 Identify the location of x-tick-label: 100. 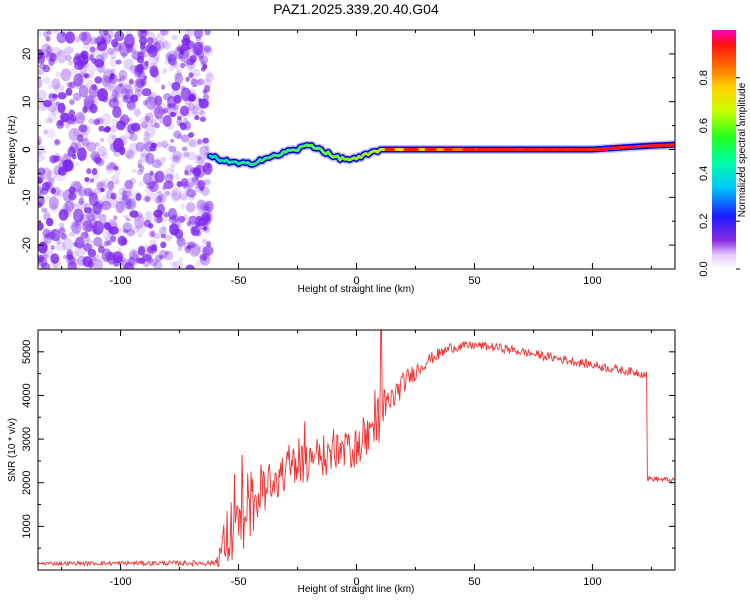
(592, 281).